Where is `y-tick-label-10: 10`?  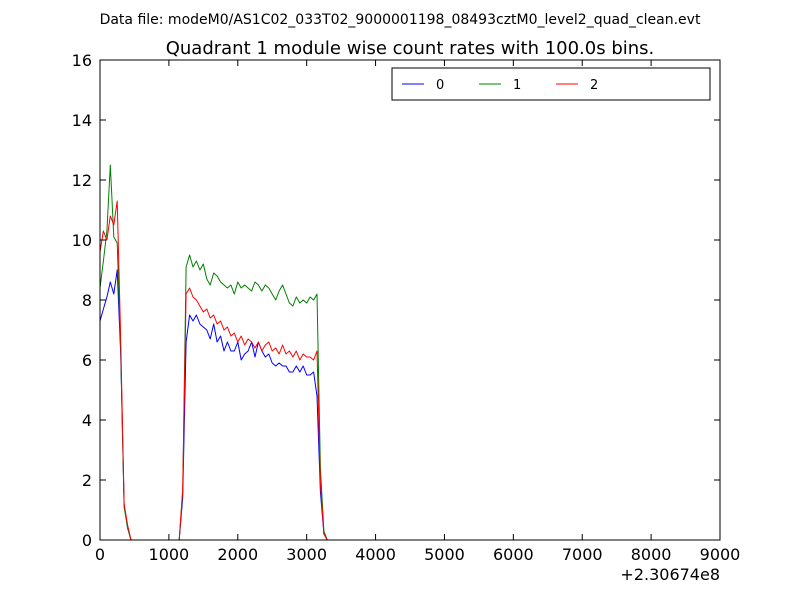
y-tick-label-10: 10 is located at coordinates (82, 240).